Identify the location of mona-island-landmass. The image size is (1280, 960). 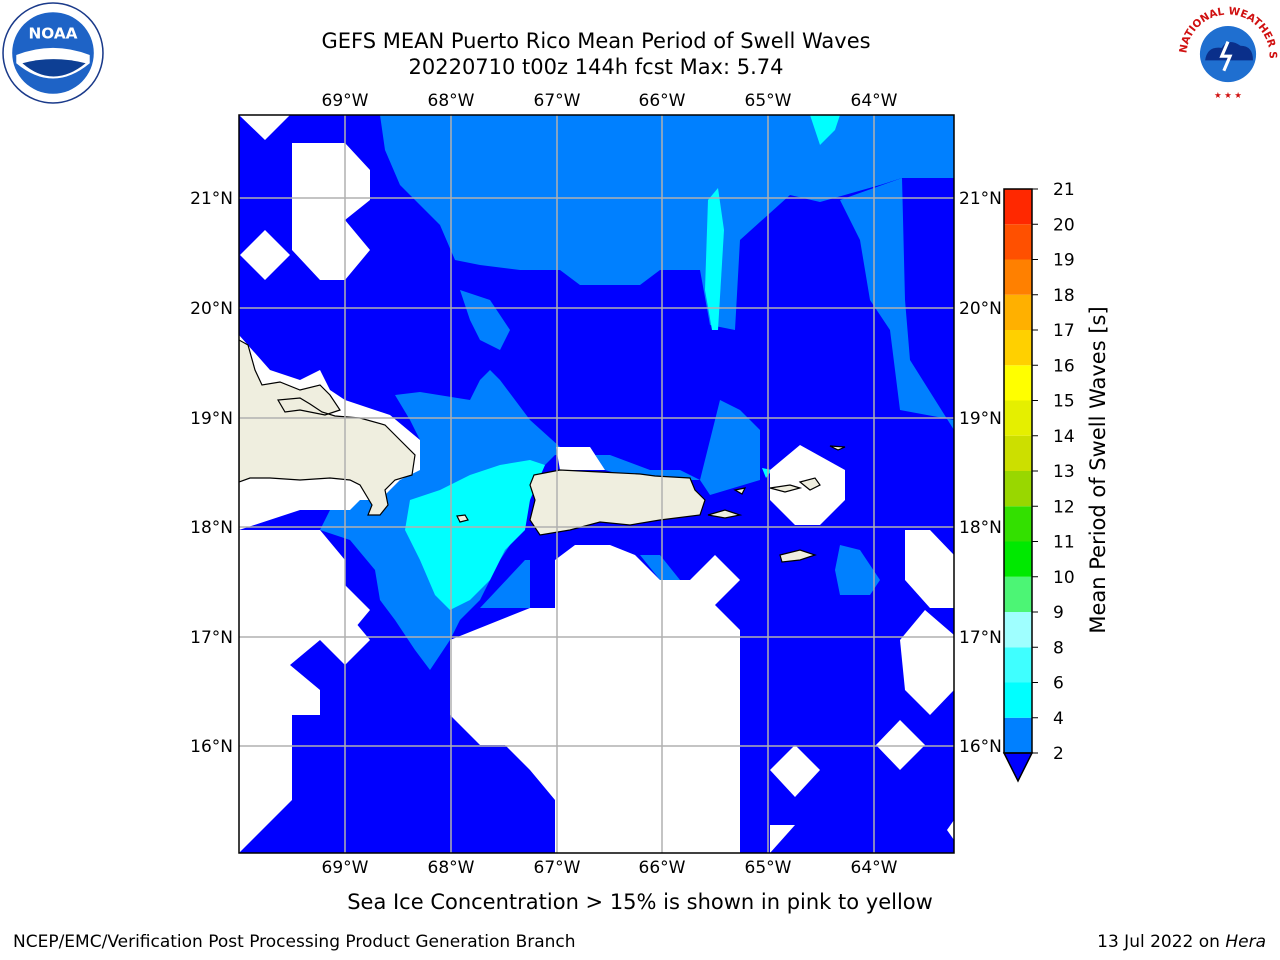
(462, 518).